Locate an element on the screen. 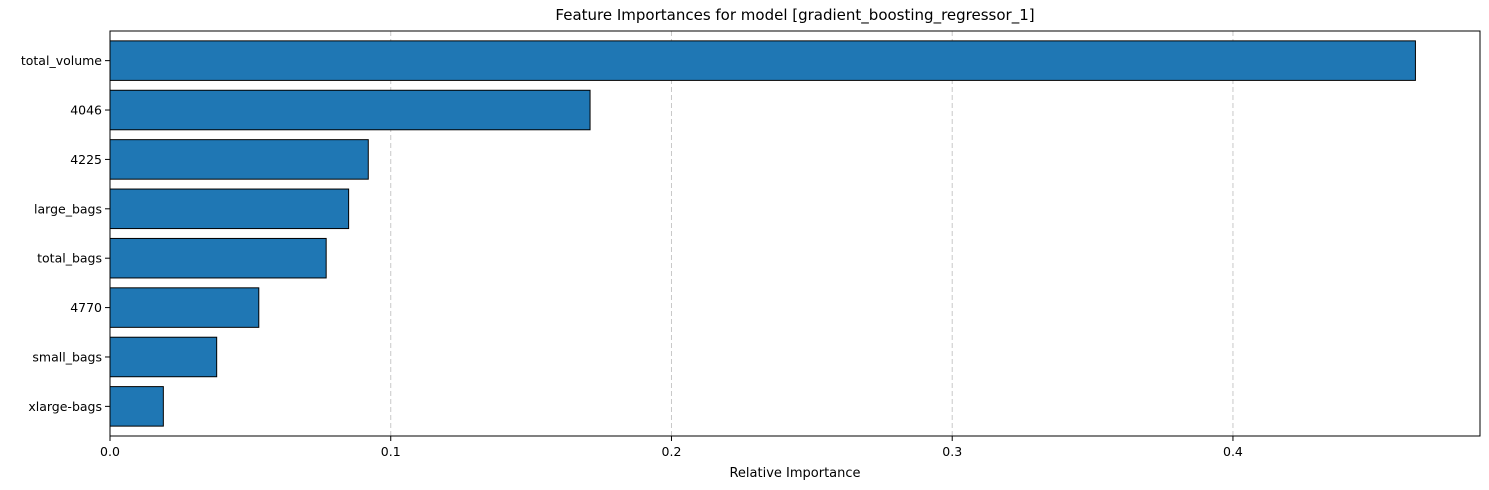  y-tick-label: 4770 is located at coordinates (86, 307).